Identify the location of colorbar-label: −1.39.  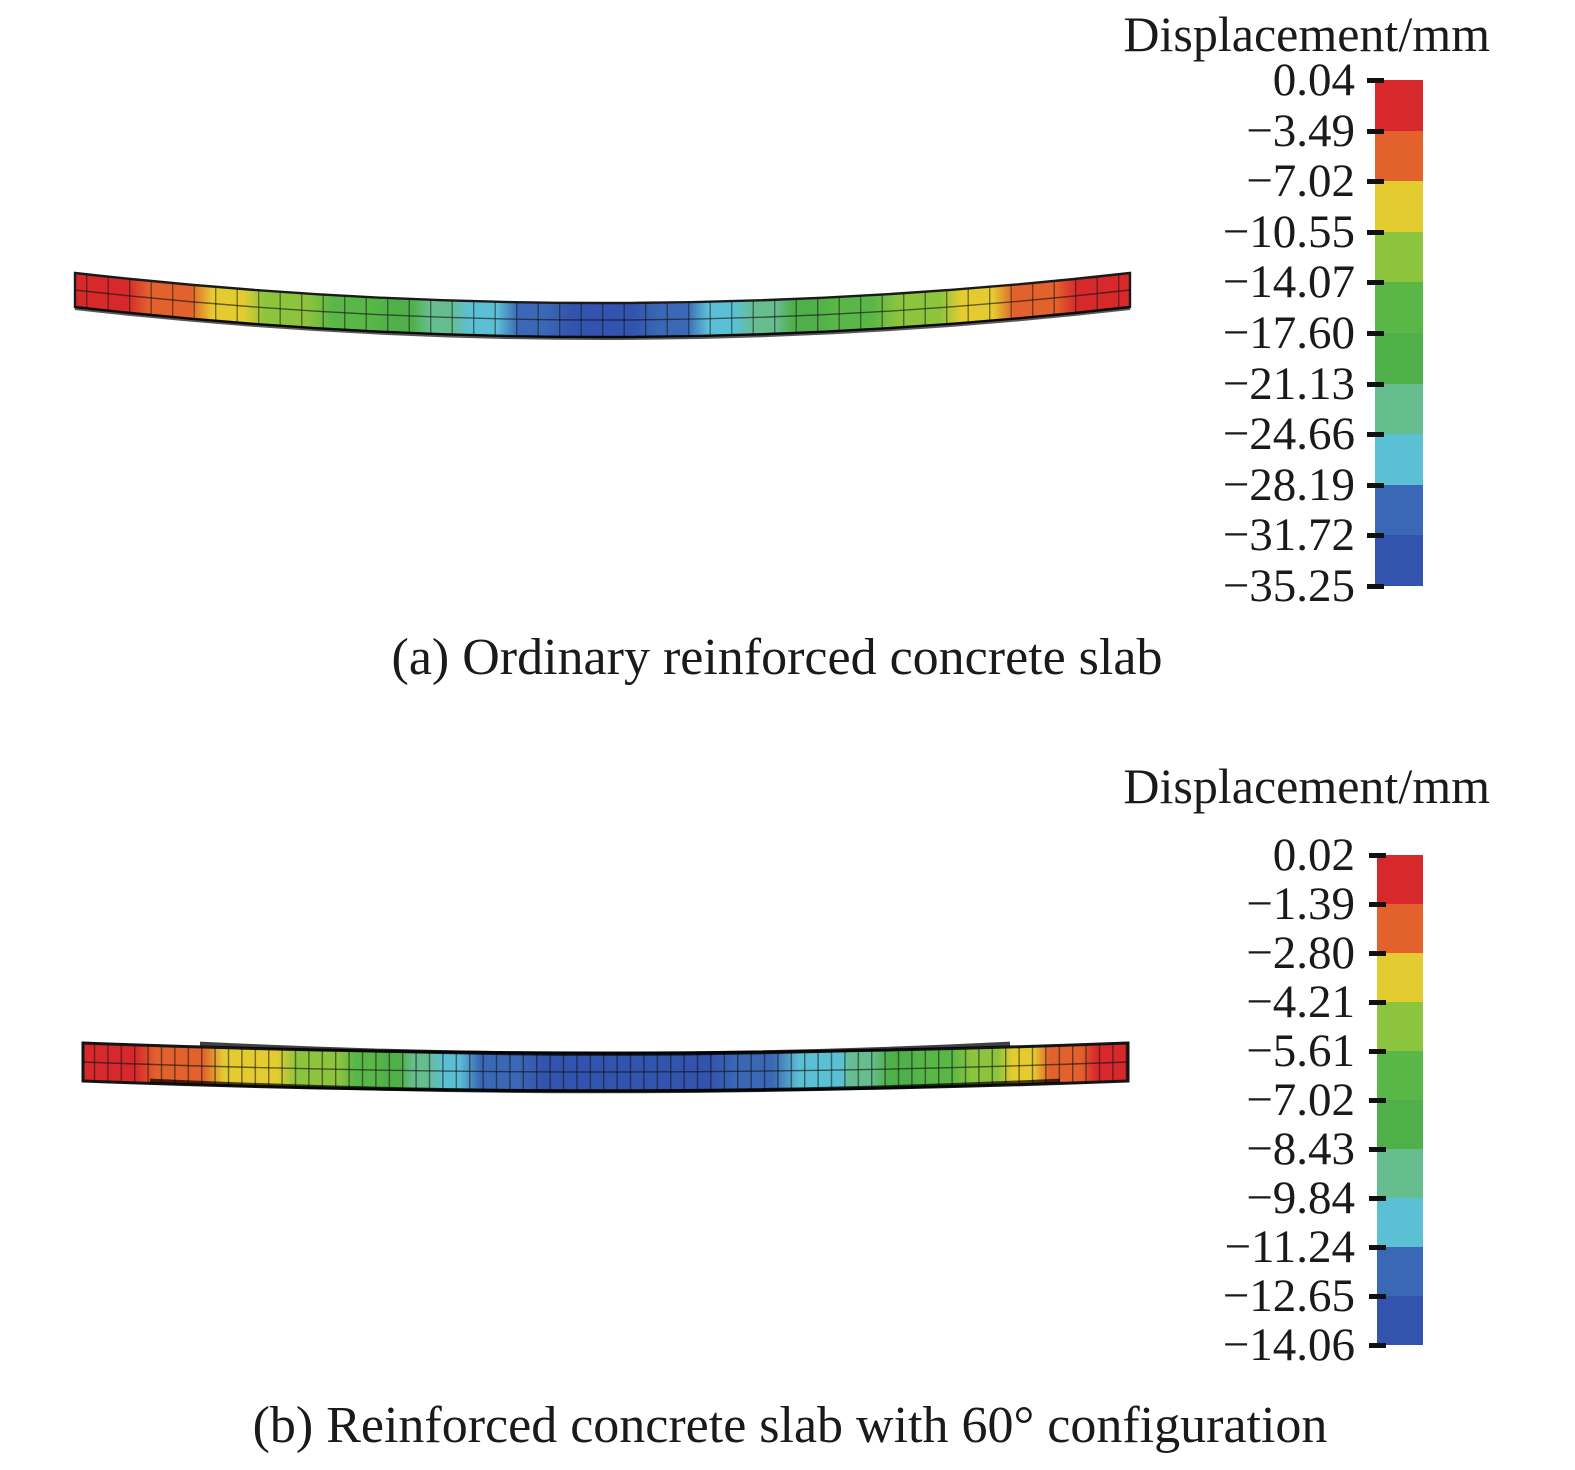
(1300, 904).